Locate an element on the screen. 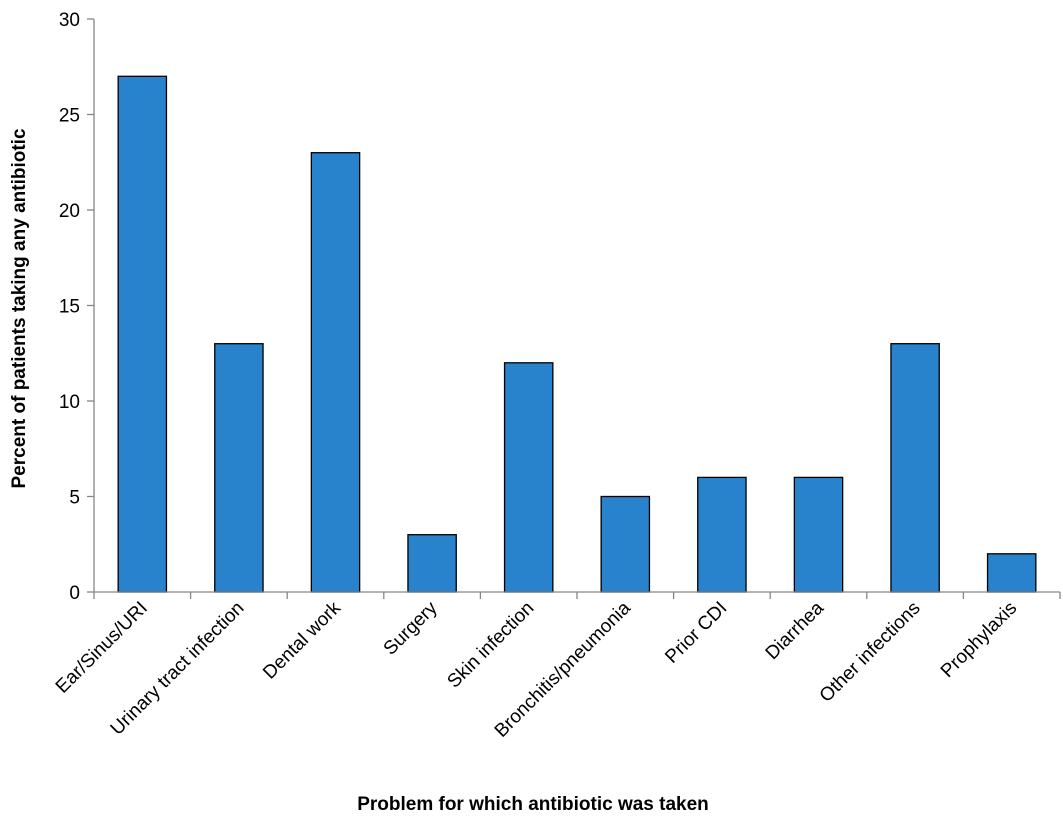 This screenshot has height=816, width=1063. y-tick-label: 20 is located at coordinates (69, 211).